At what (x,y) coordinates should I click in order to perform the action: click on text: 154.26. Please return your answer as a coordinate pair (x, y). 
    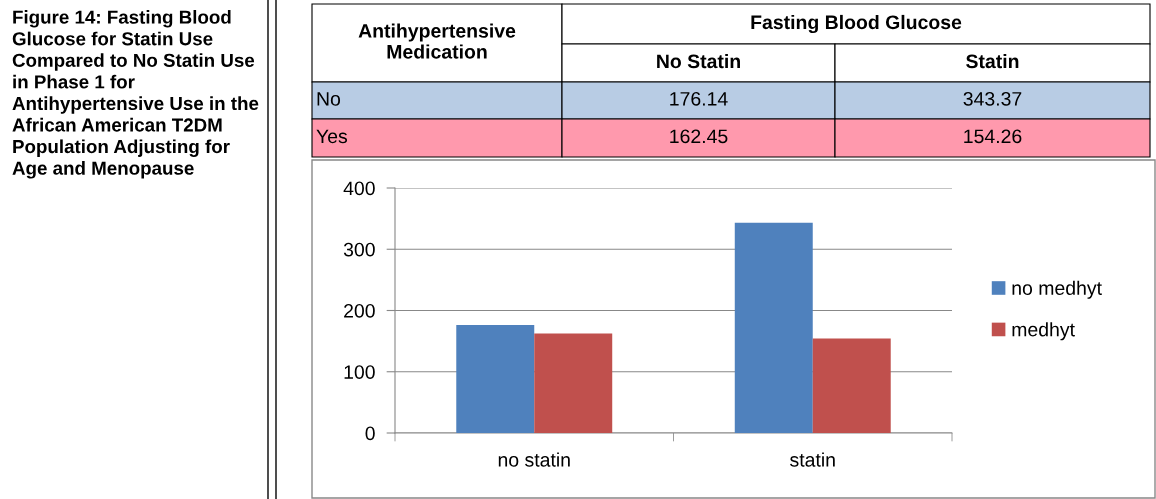
    Looking at the image, I should click on (993, 136).